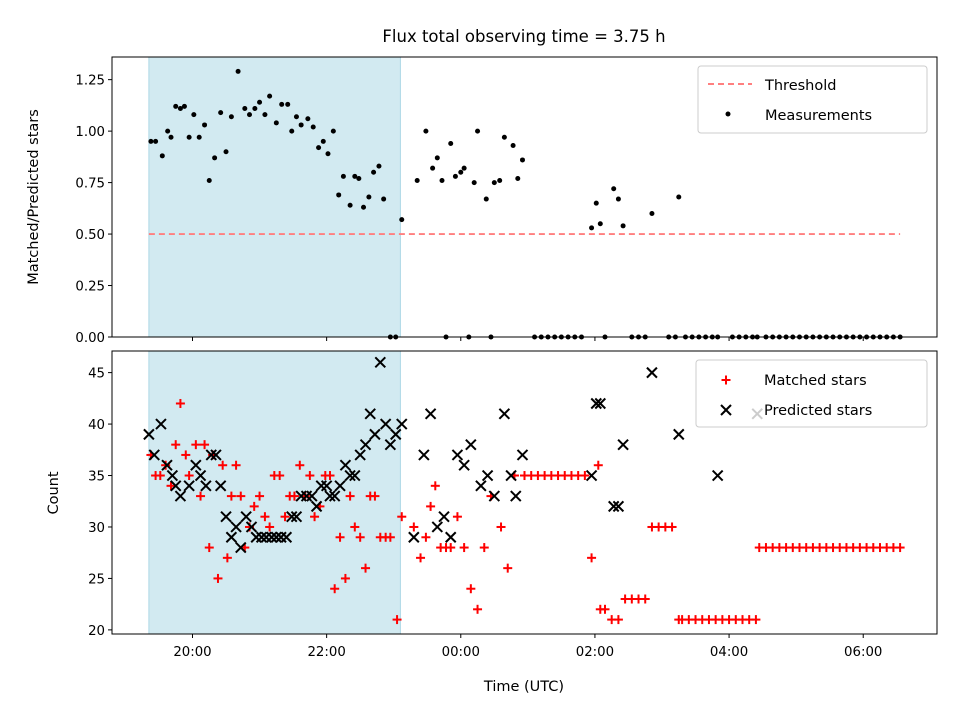 This screenshot has height=720, width=960. What do you see at coordinates (726, 380) in the screenshot?
I see `matched-legend-plus` at bounding box center [726, 380].